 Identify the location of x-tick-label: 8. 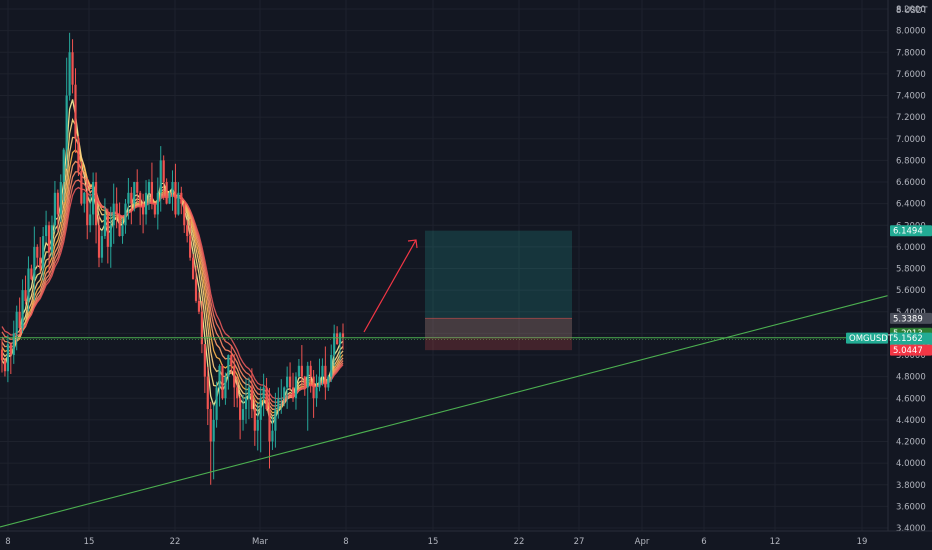
(345, 542).